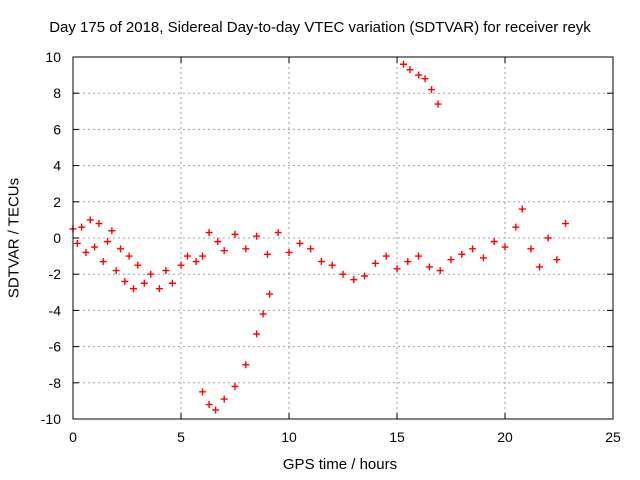 The width and height of the screenshot is (640, 480). Describe the element at coordinates (57, 238) in the screenshot. I see `y-tick-label: 0` at that location.